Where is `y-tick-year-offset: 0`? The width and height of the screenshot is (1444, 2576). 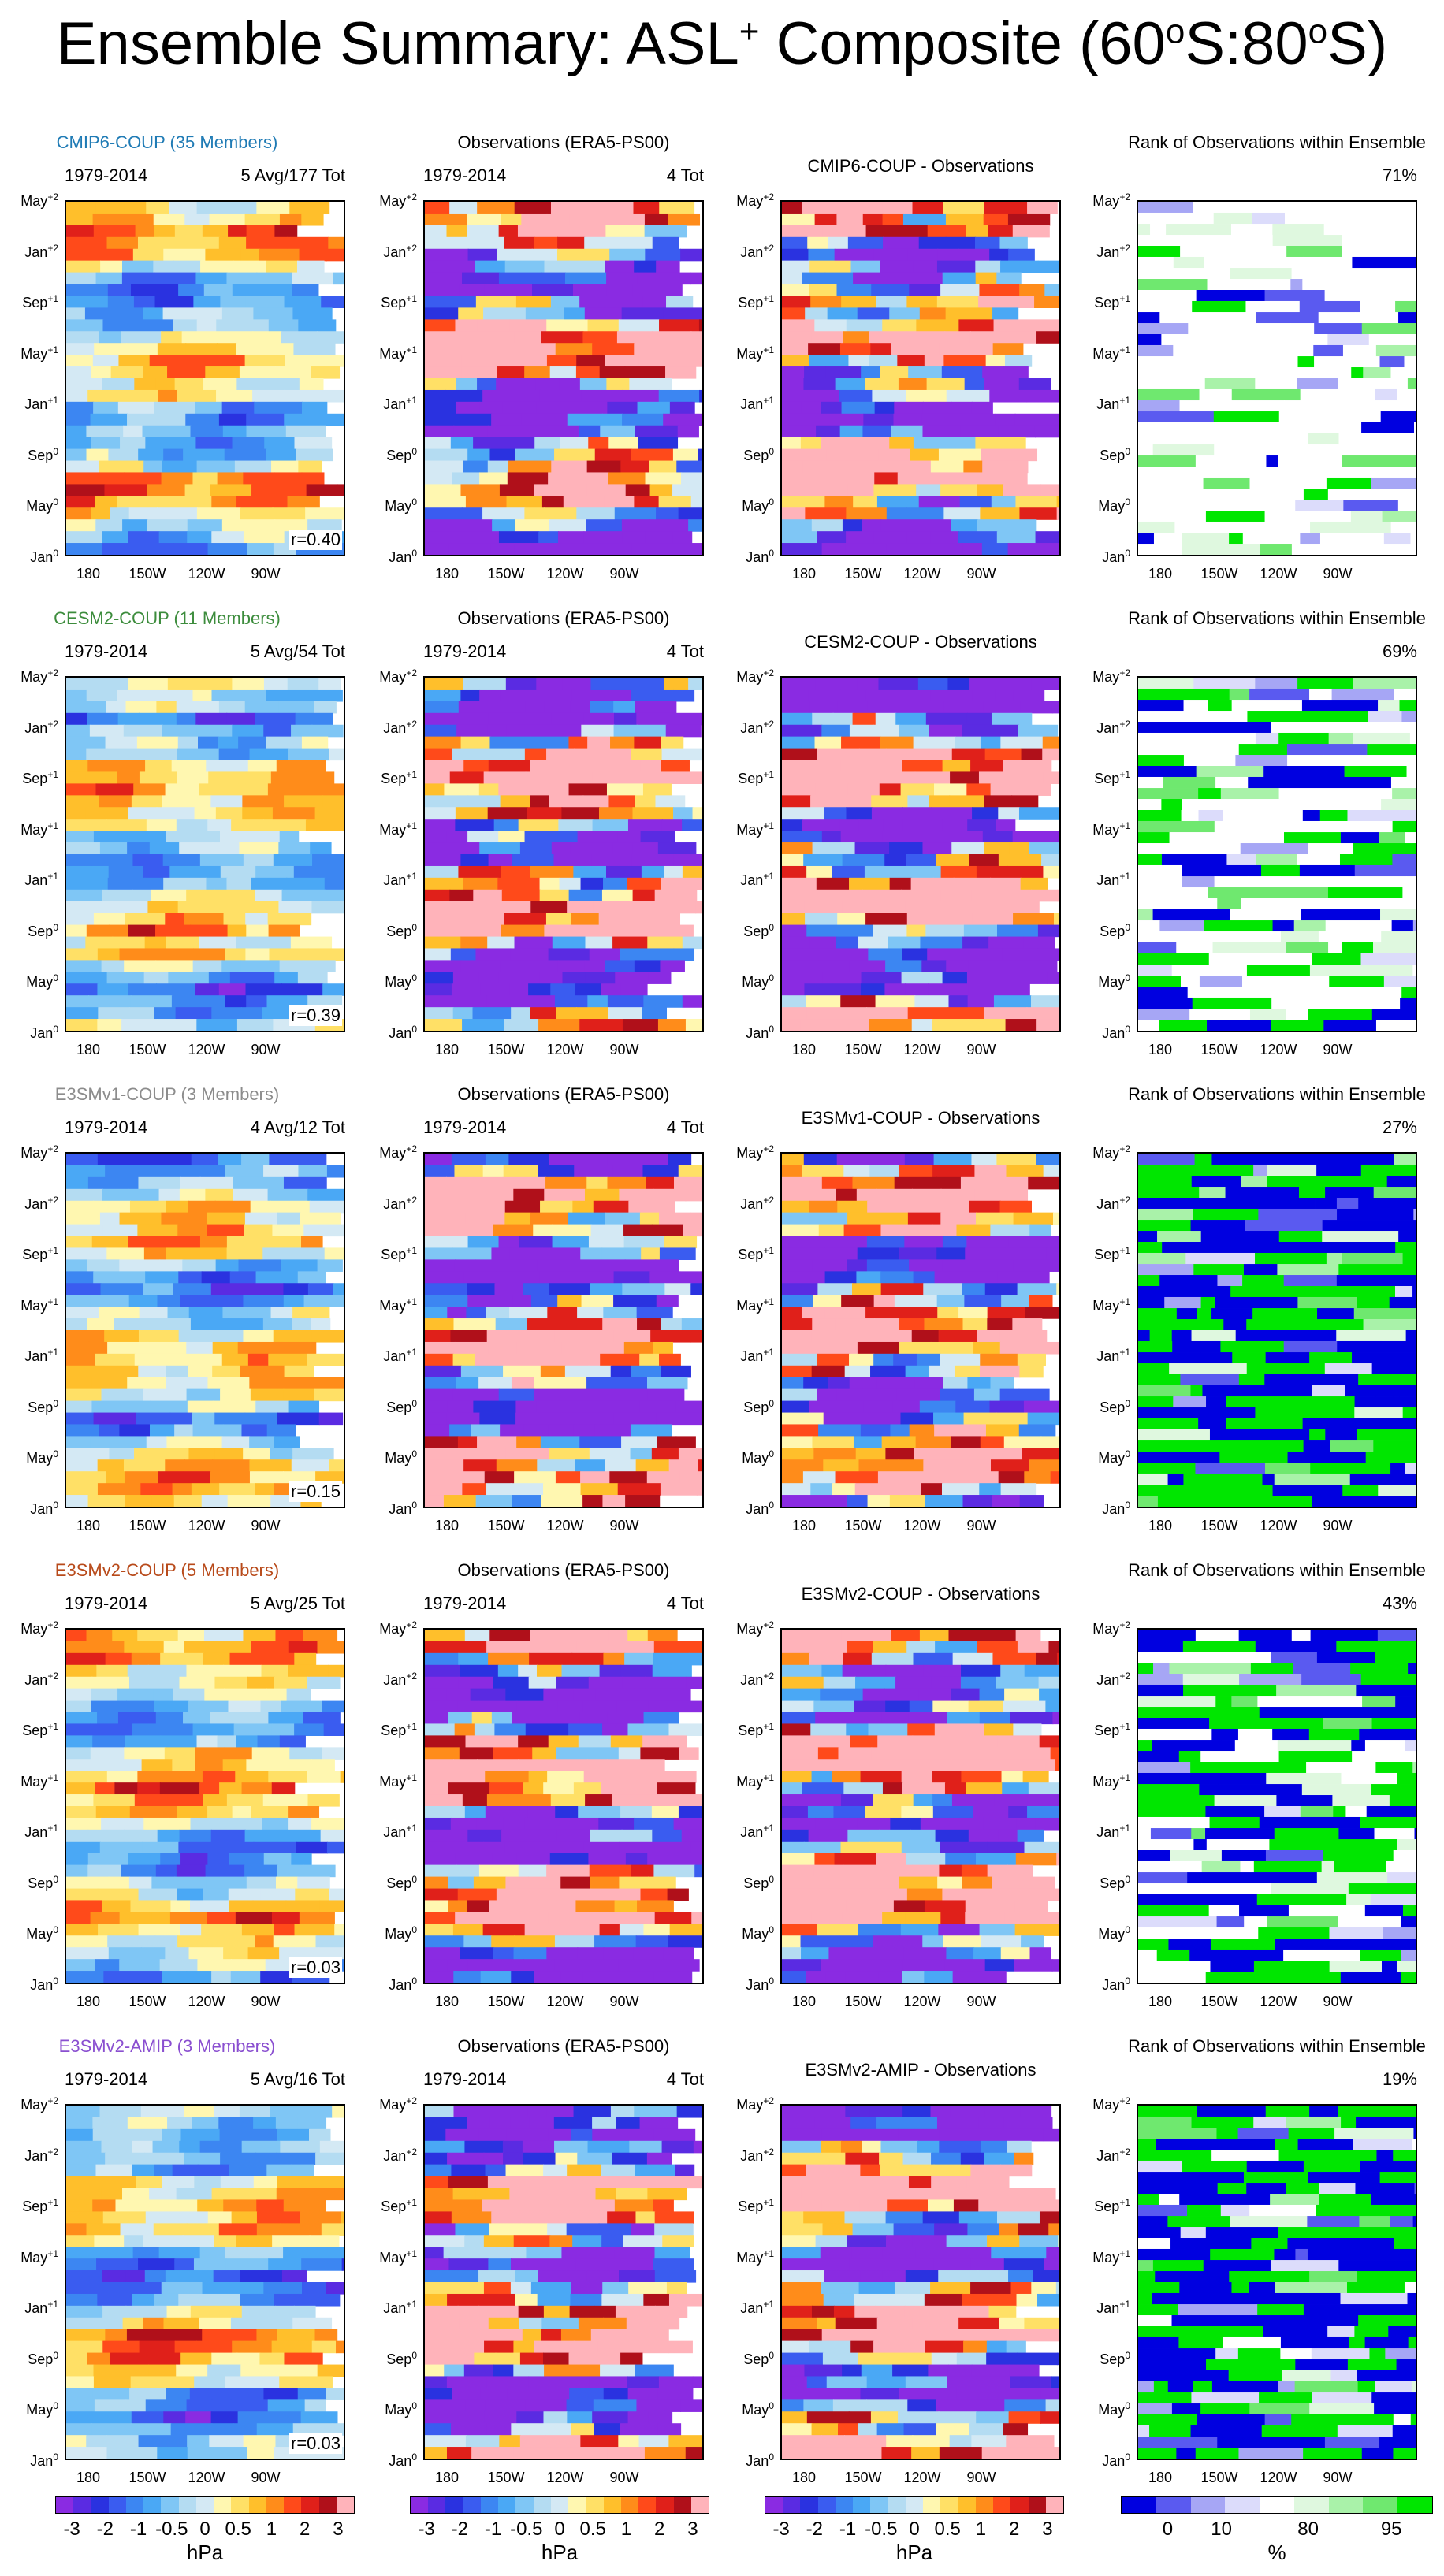
y-tick-year-offset: 0 is located at coordinates (1127, 1029).